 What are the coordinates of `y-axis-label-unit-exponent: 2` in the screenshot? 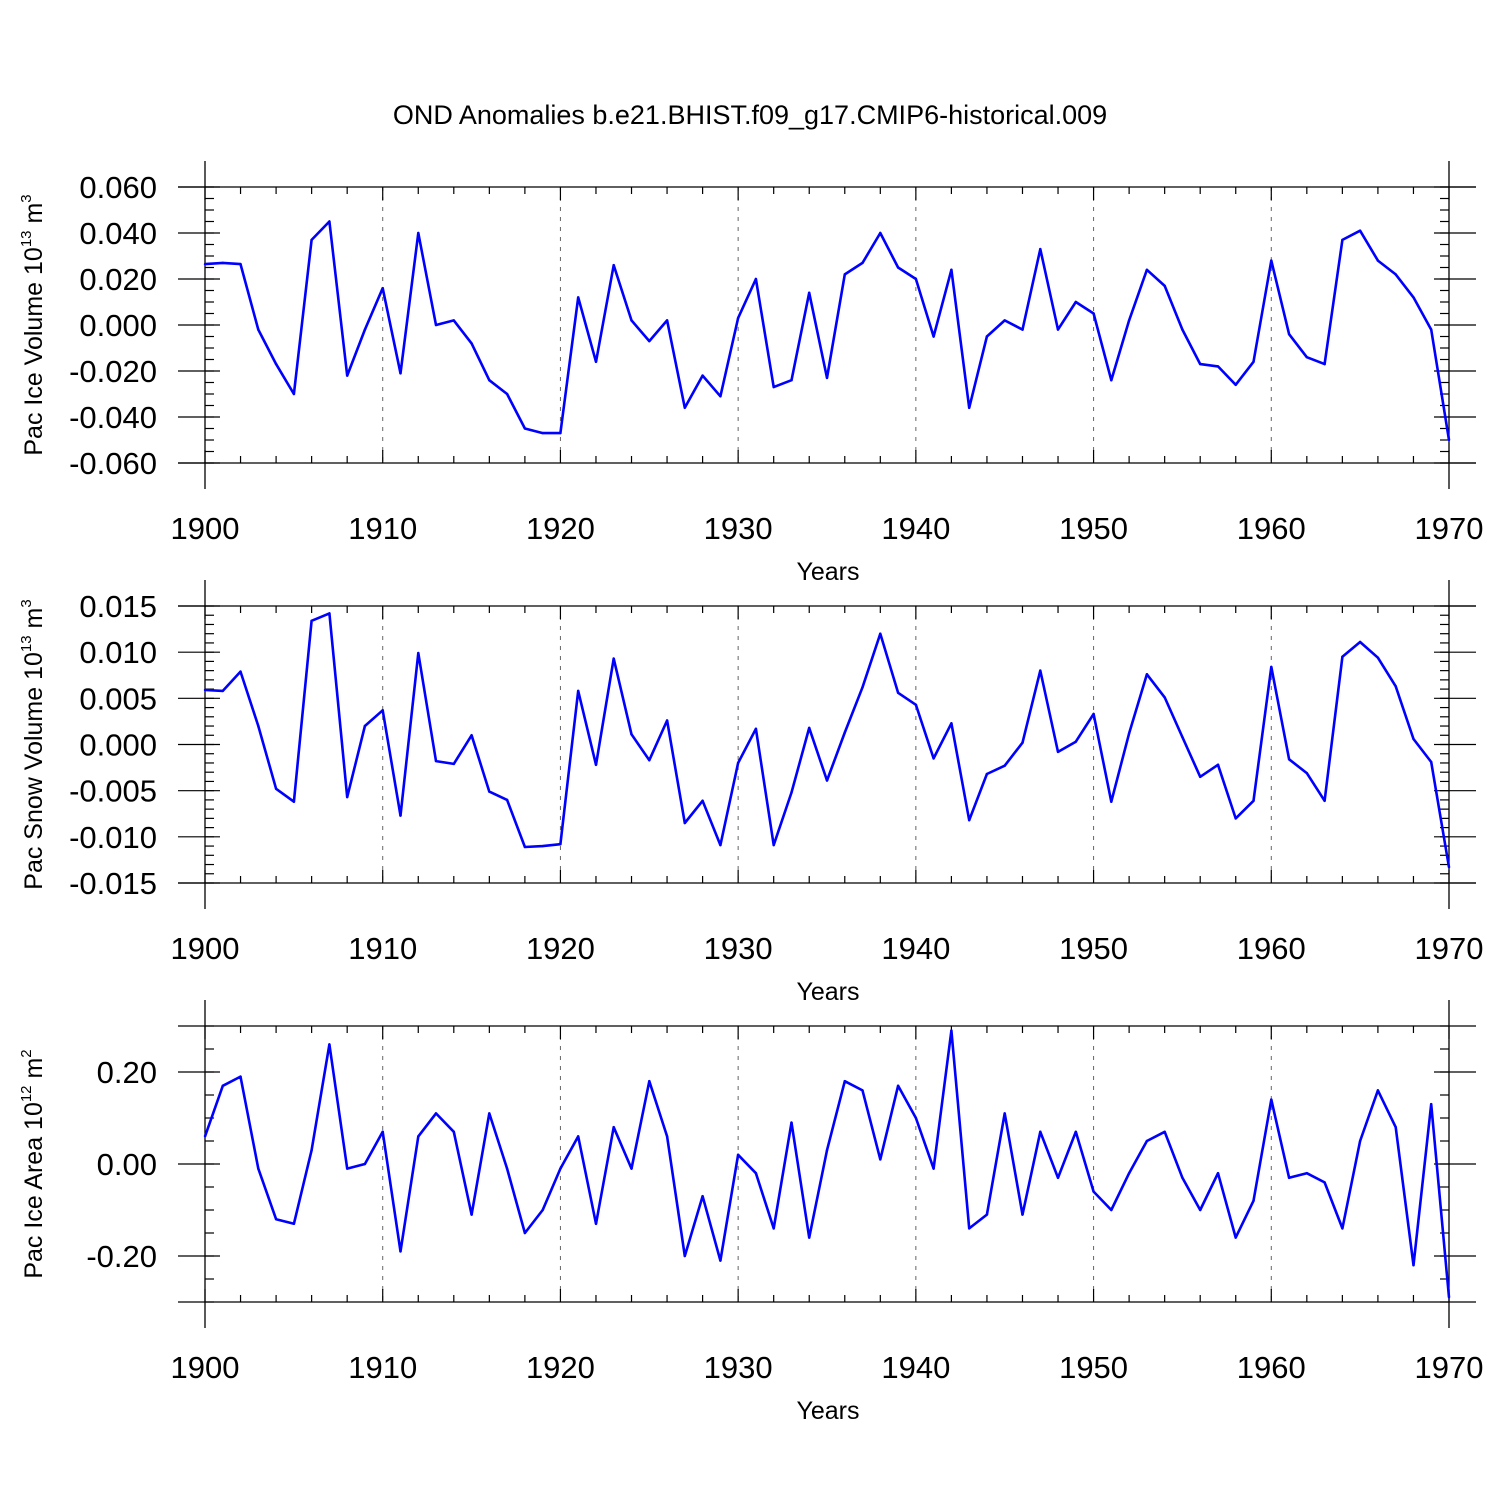 It's located at (26, 1053).